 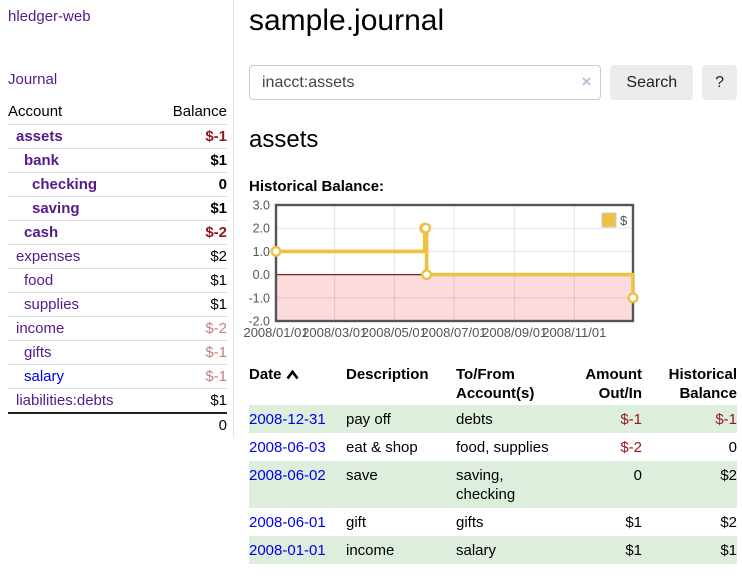 What do you see at coordinates (65, 400) in the screenshot?
I see `account-link-liabilities-debts: liabilities:debts` at bounding box center [65, 400].